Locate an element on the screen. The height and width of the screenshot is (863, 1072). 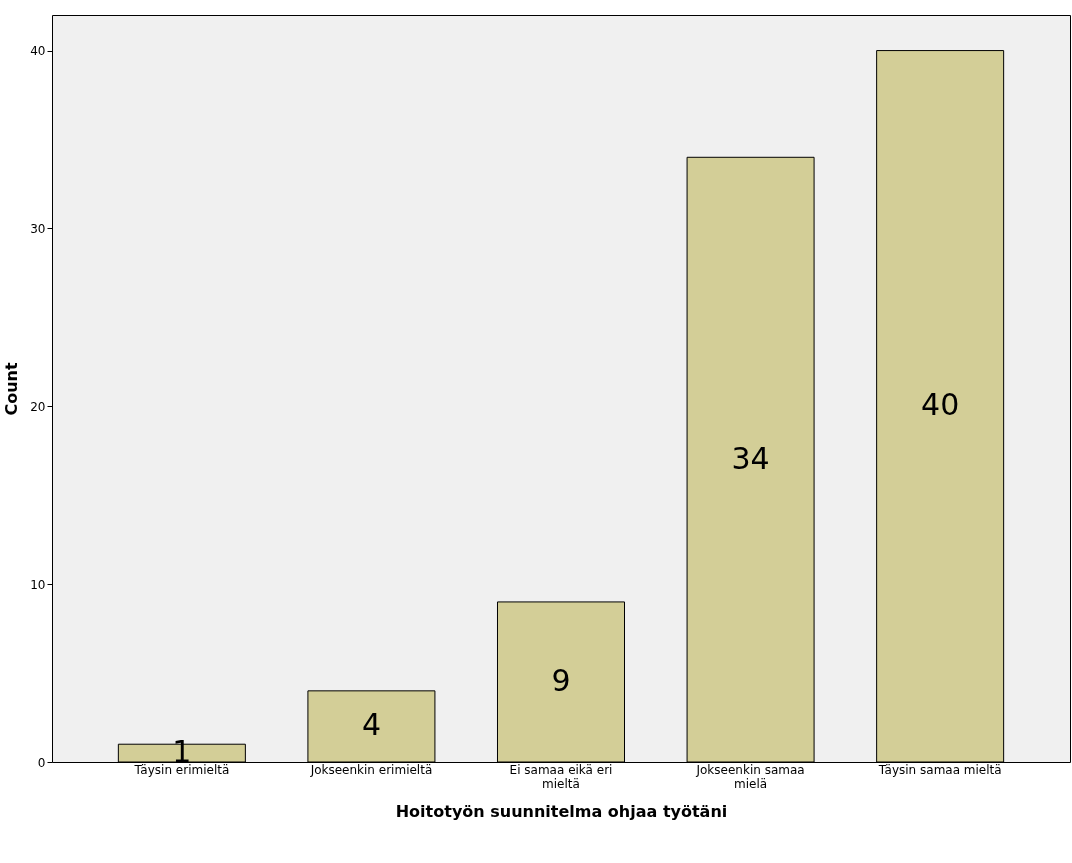
x-tick-label: Täysin erimieltä is located at coordinates (181, 769).